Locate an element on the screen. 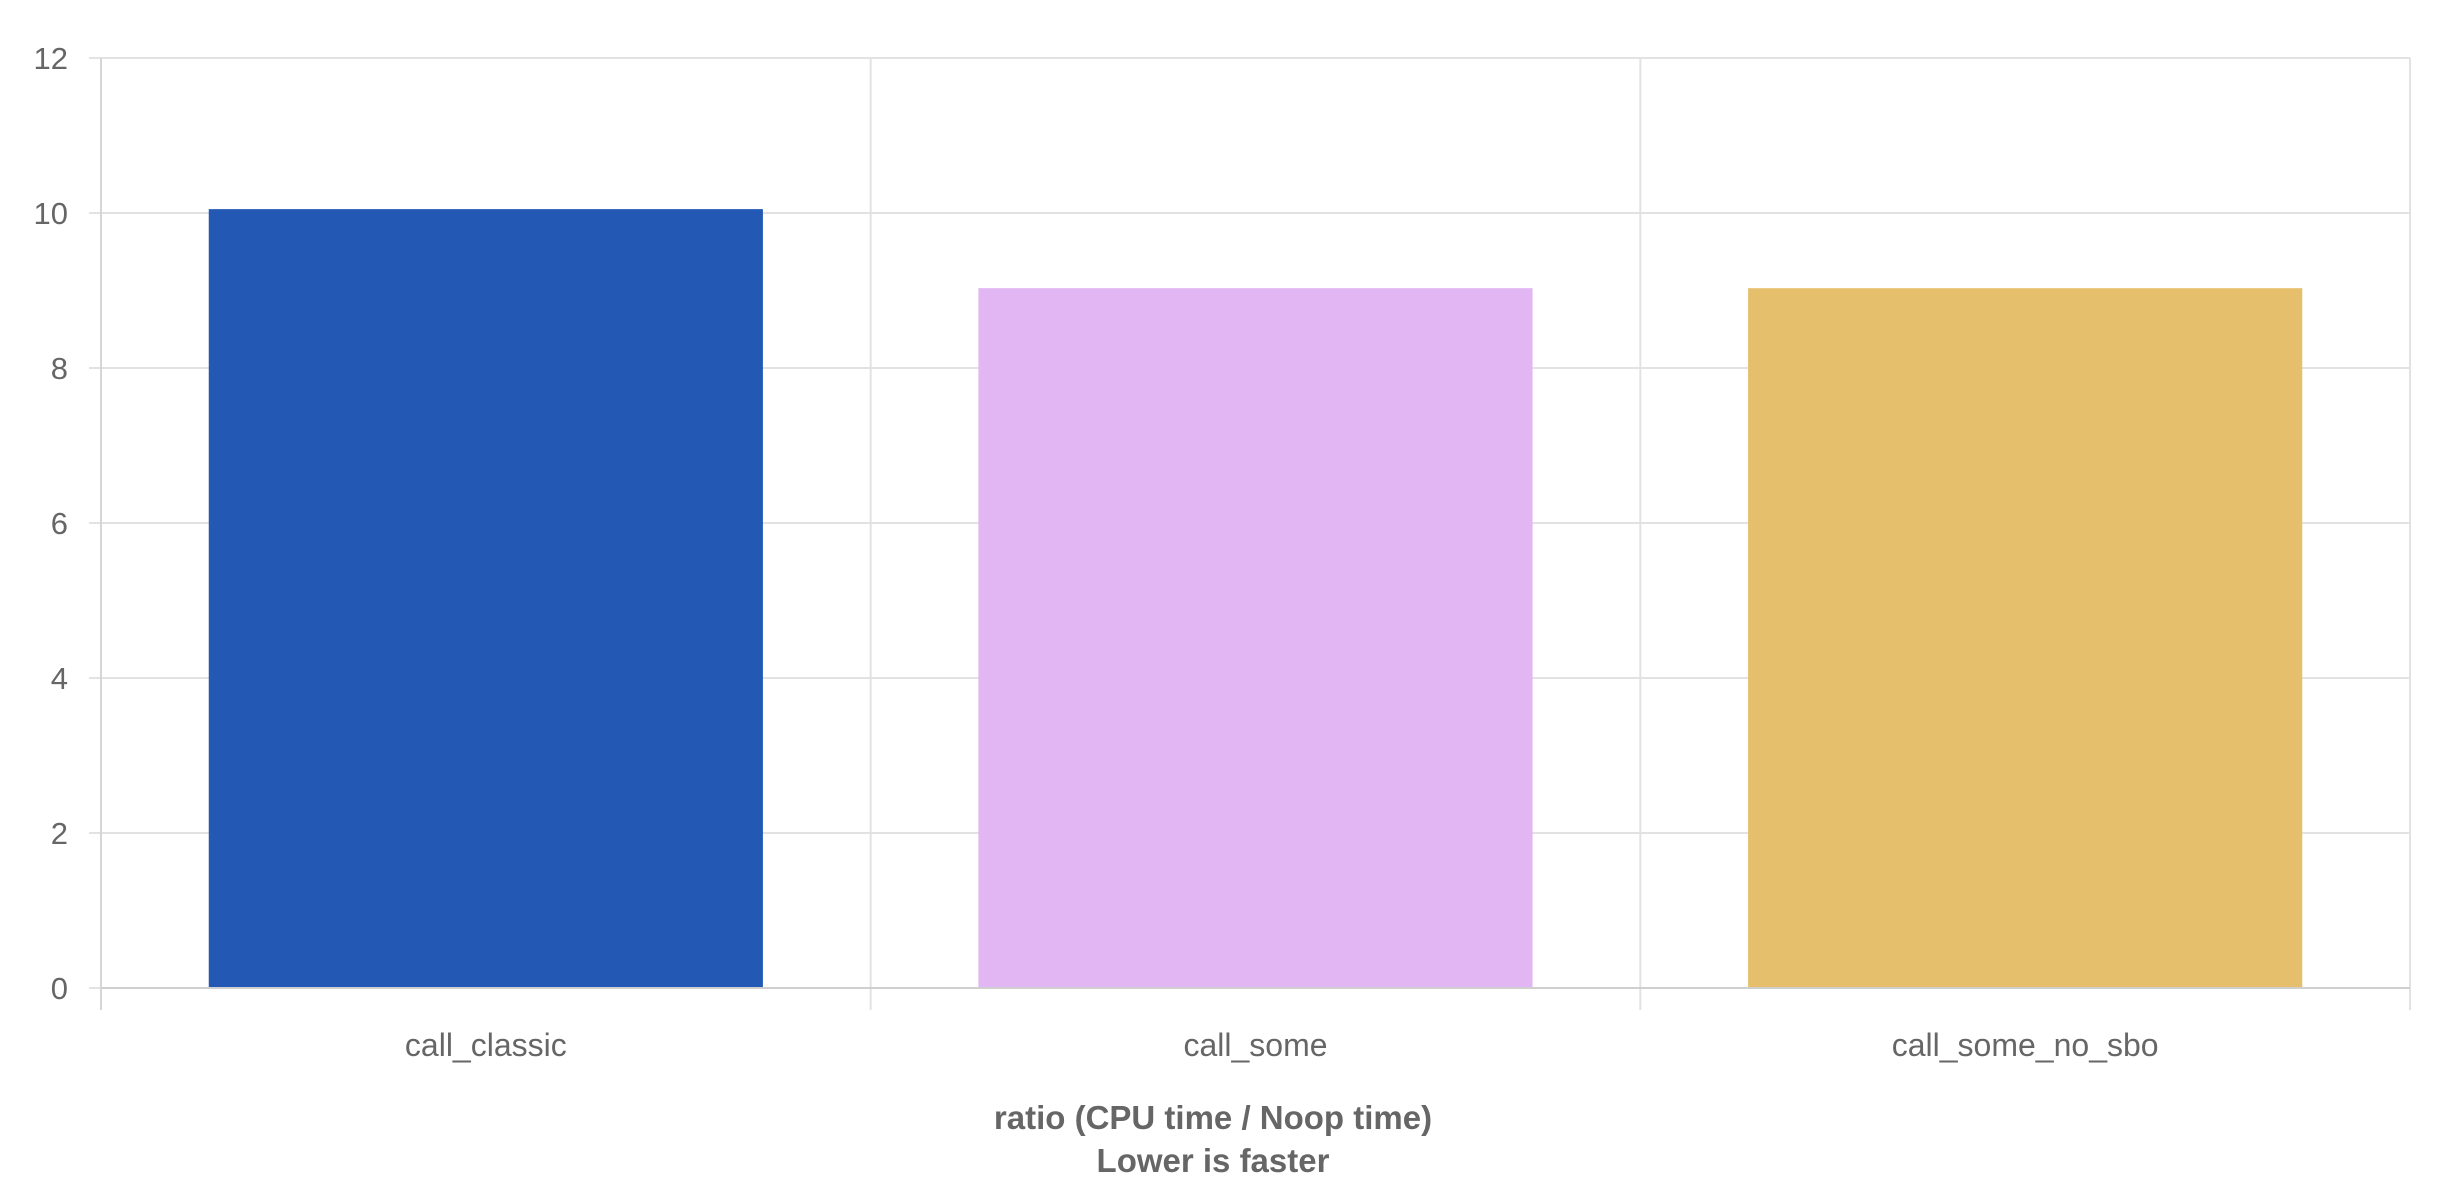 This screenshot has height=1204, width=2446. bar-call-classic is located at coordinates (485, 598).